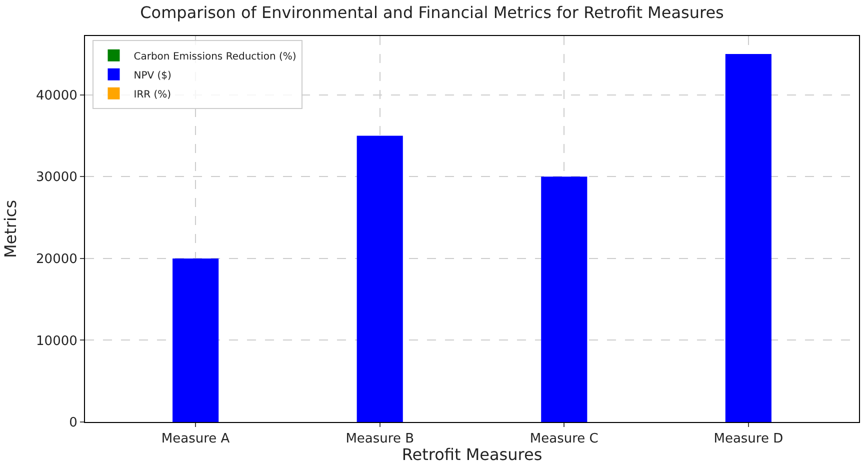 This screenshot has width=864, height=464. I want to click on legend-label: NPV ($), so click(153, 76).